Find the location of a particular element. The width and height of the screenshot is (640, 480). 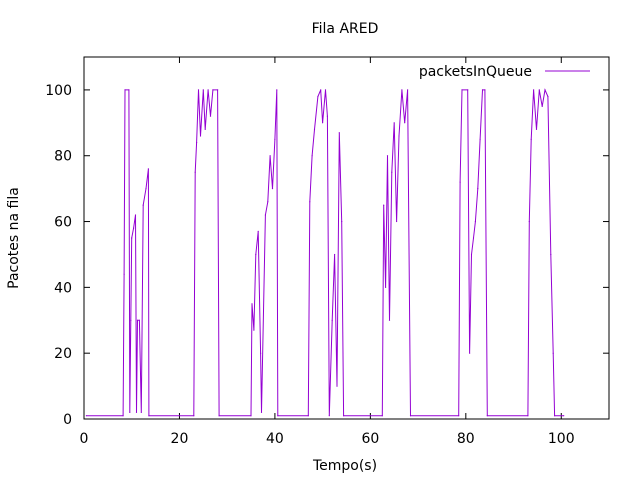

x-tick-label: 60 is located at coordinates (370, 439).